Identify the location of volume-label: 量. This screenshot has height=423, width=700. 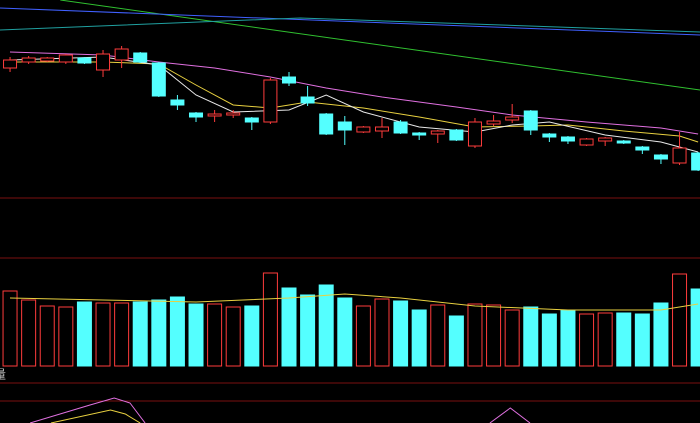
(3, 375).